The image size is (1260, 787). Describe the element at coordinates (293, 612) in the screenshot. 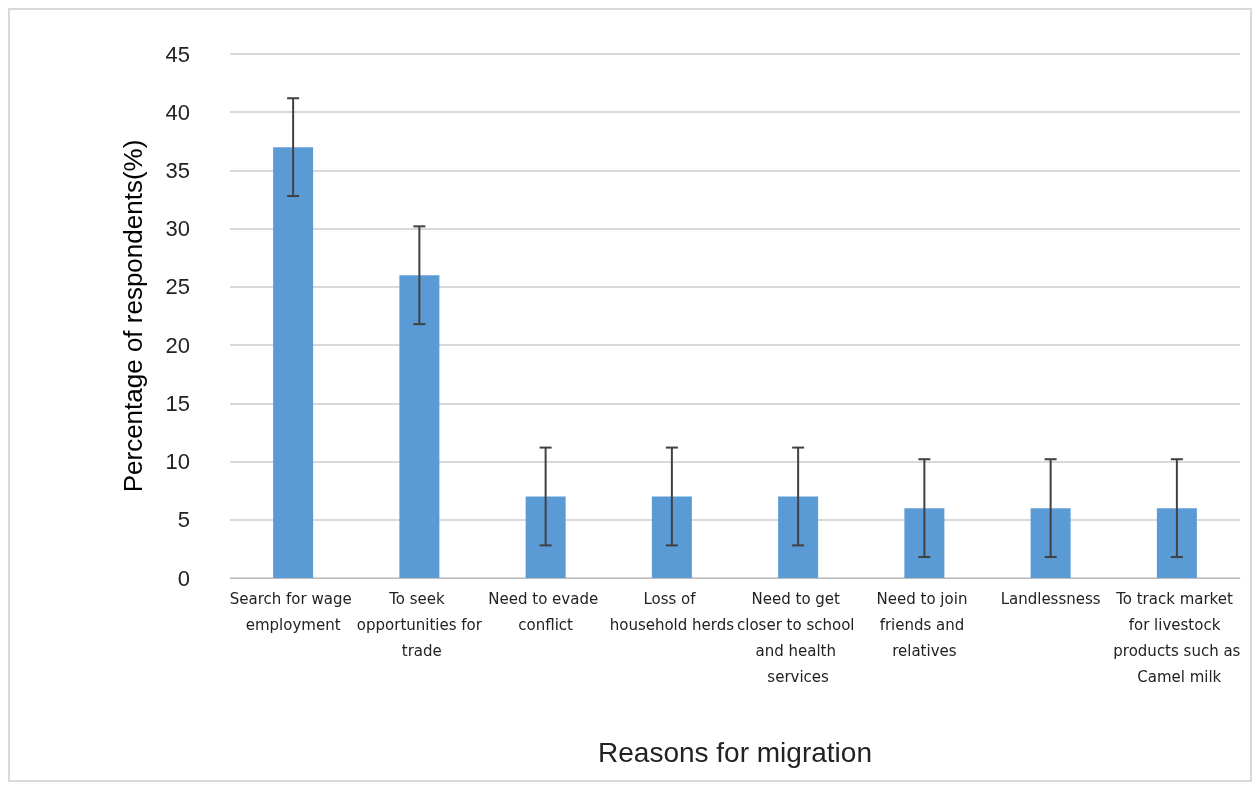

I see `x-tick-label: Search for wage employment` at that location.